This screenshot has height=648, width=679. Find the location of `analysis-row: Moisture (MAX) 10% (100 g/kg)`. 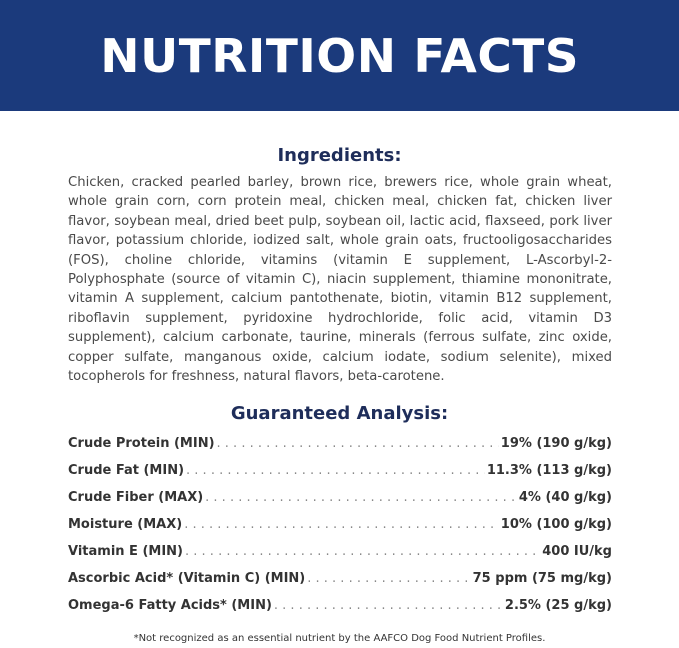

analysis-row: Moisture (MAX) 10% (100 g/kg) is located at coordinates (340, 530).